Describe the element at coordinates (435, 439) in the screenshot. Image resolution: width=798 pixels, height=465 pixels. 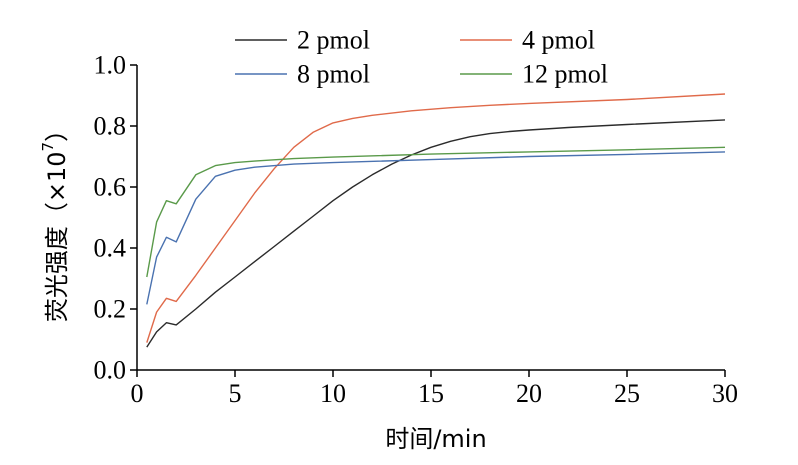
I see `x-axis-label: 时间/min` at that location.